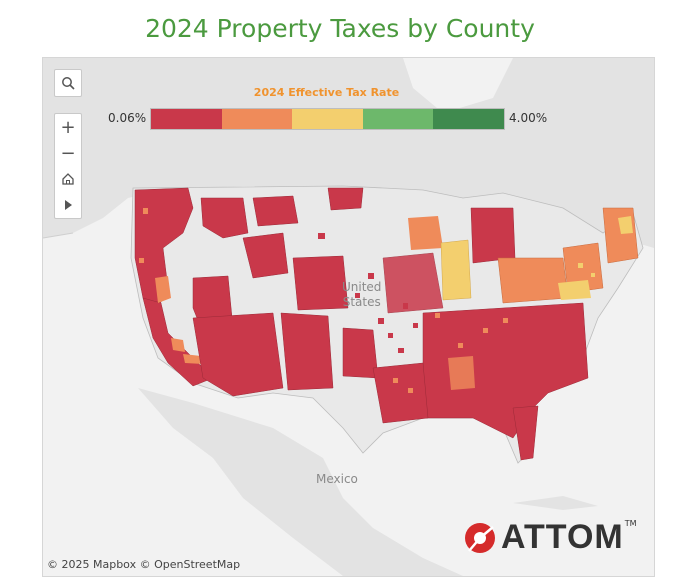 The width and height of the screenshot is (680, 582). Describe the element at coordinates (326, 92) in the screenshot. I see `legend-title: 2024 Effective Tax Rate` at that location.